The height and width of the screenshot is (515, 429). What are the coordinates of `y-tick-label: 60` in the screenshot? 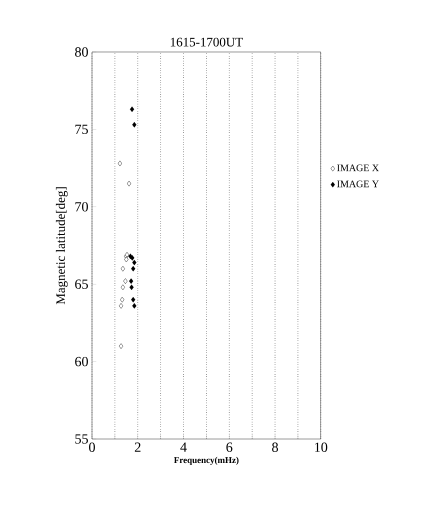 It's located at (81, 361).